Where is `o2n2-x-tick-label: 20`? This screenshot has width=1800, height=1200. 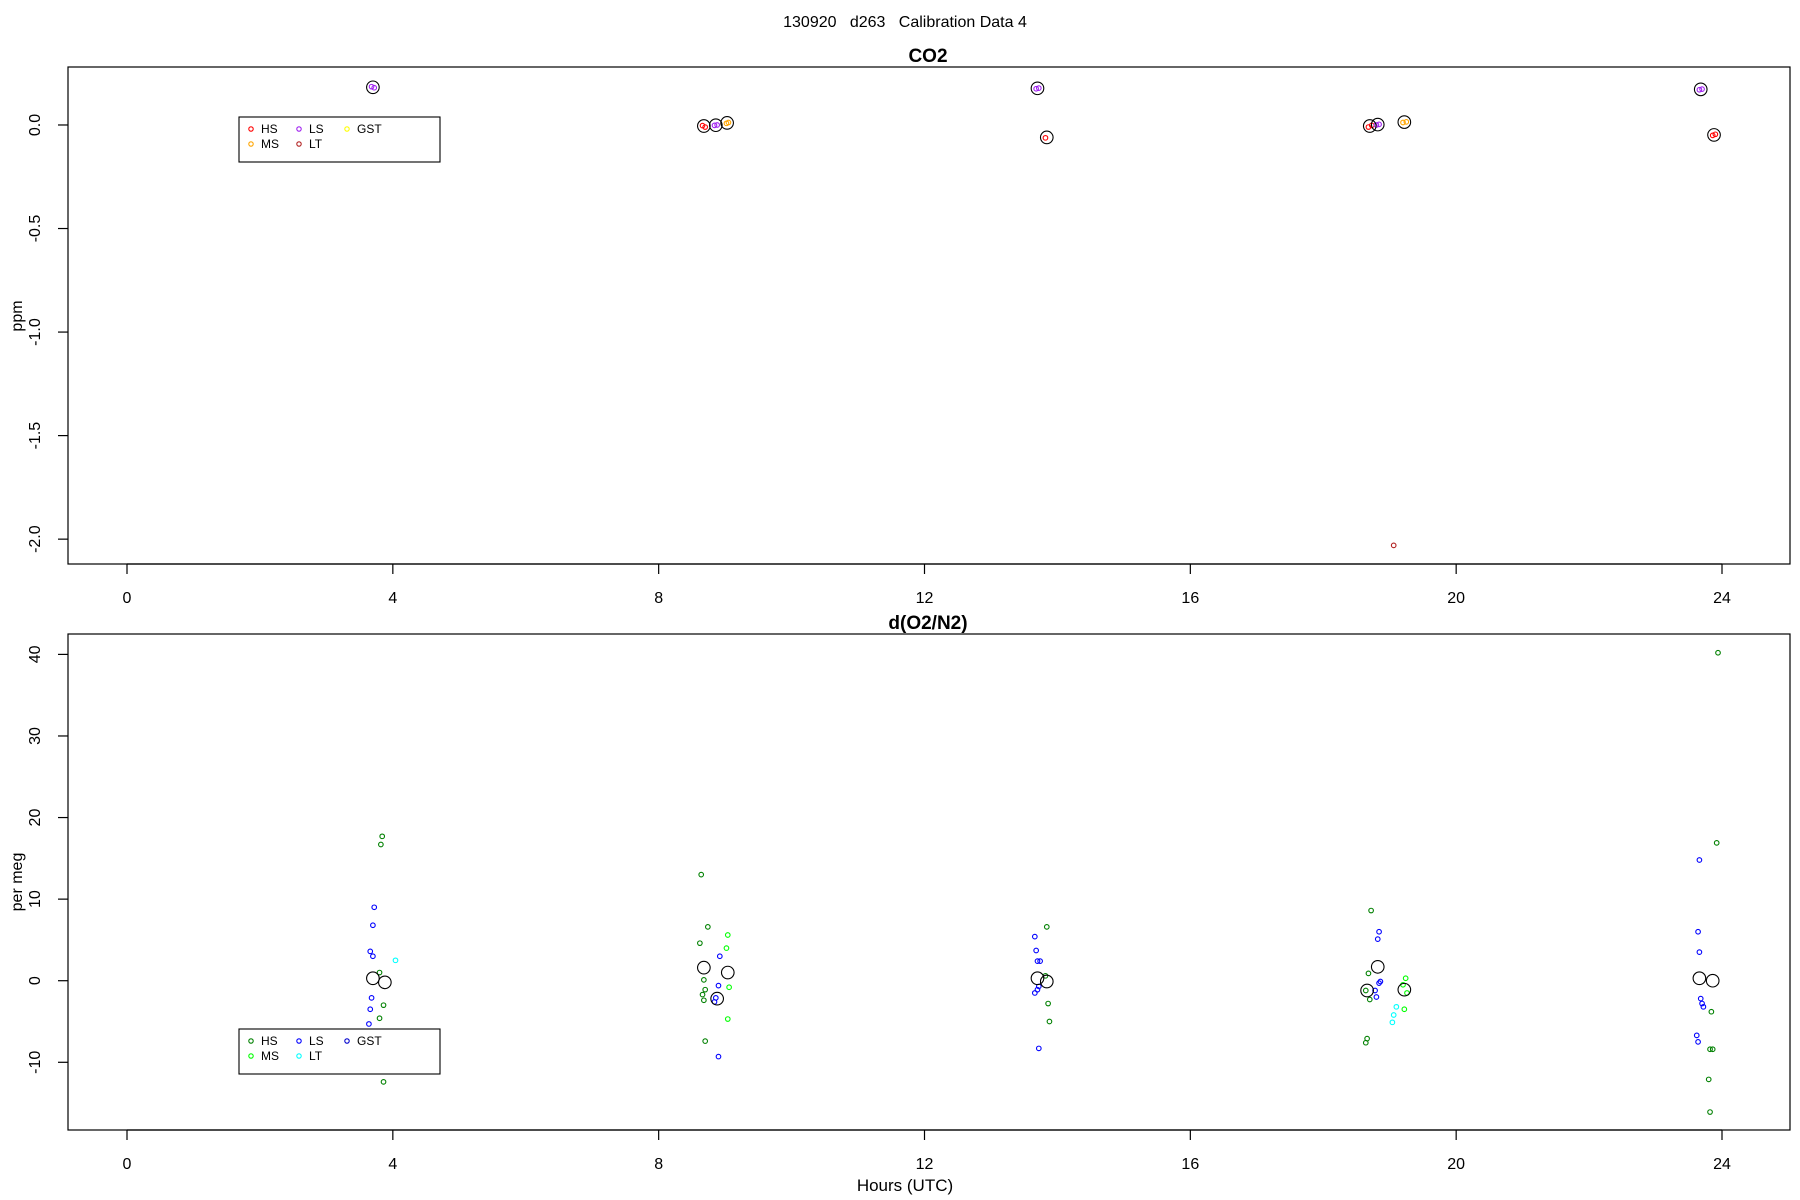 o2n2-x-tick-label: 20 is located at coordinates (1456, 1164).